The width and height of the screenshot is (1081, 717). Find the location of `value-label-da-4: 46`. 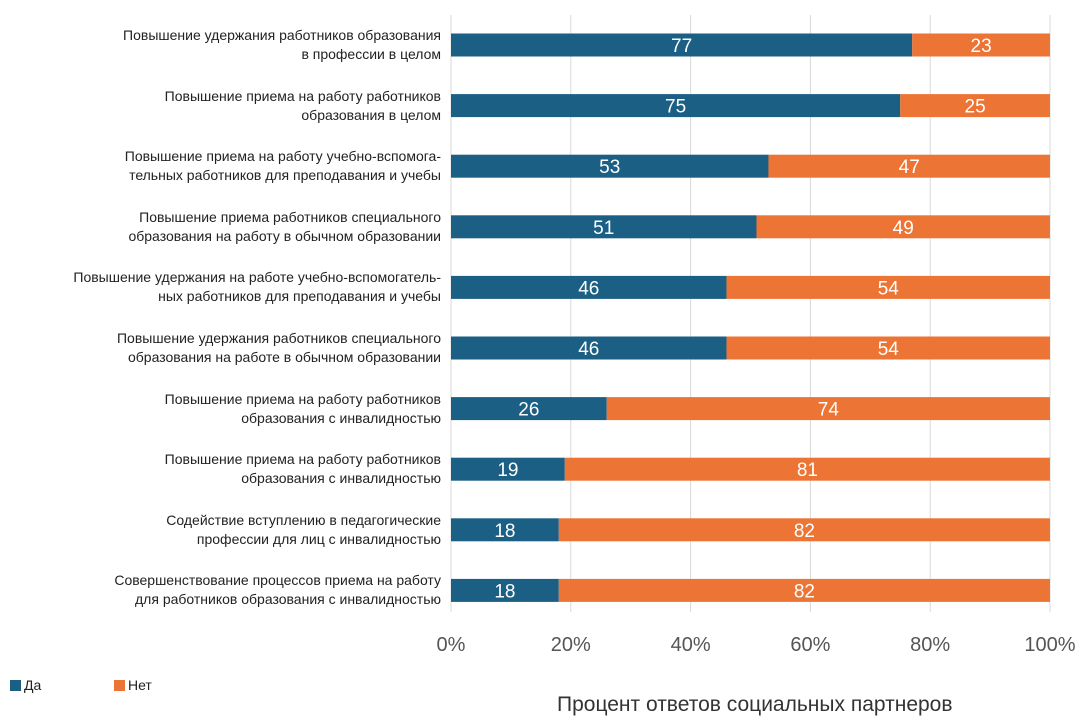

value-label-da-4: 46 is located at coordinates (588, 288).